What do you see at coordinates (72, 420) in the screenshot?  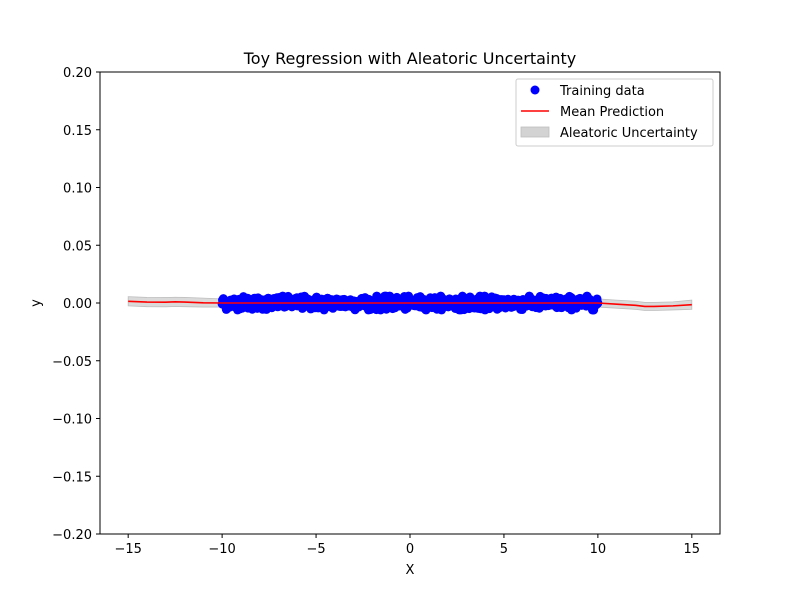 I see `y-tick-label: −0.10` at bounding box center [72, 420].